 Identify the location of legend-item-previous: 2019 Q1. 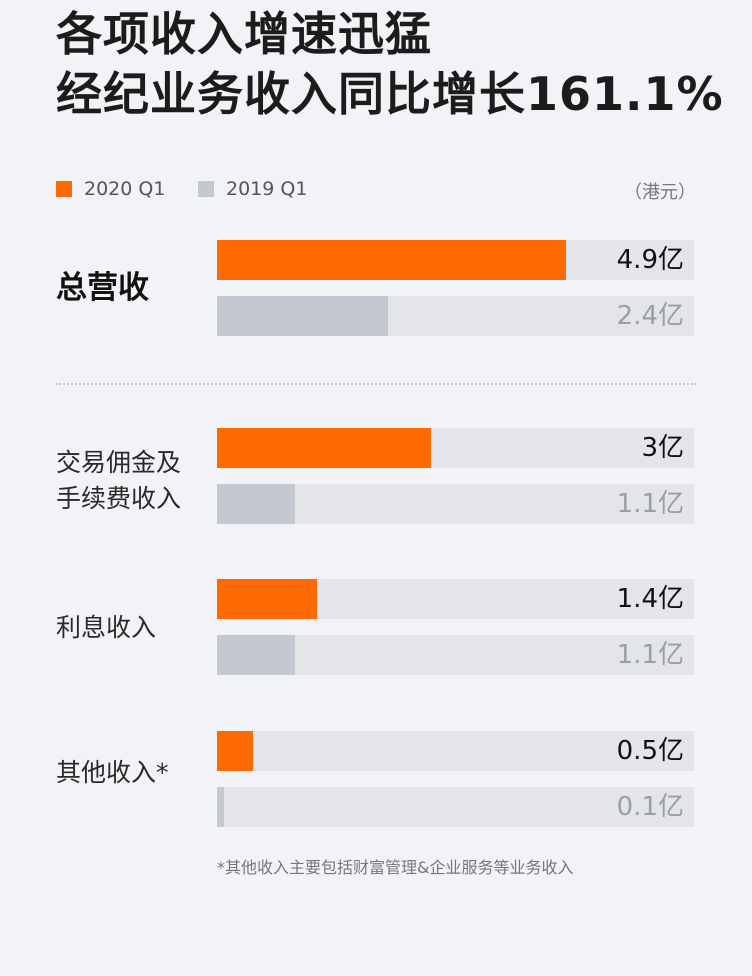
(252, 189).